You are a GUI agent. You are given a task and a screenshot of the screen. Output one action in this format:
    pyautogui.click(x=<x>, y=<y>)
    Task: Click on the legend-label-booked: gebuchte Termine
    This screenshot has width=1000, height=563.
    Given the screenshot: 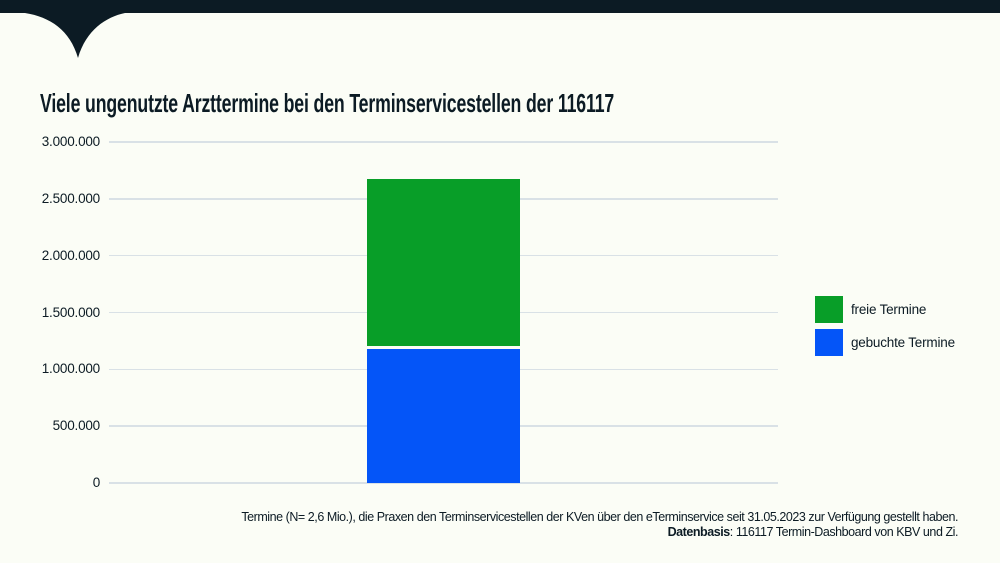 What is the action you would take?
    pyautogui.click(x=903, y=342)
    